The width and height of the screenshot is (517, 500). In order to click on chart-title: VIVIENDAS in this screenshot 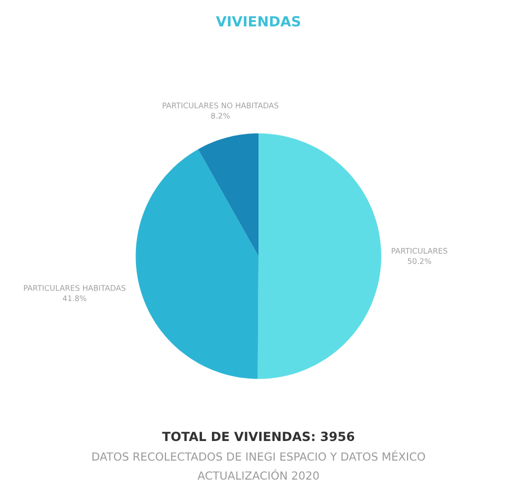, I will do `click(258, 21)`.